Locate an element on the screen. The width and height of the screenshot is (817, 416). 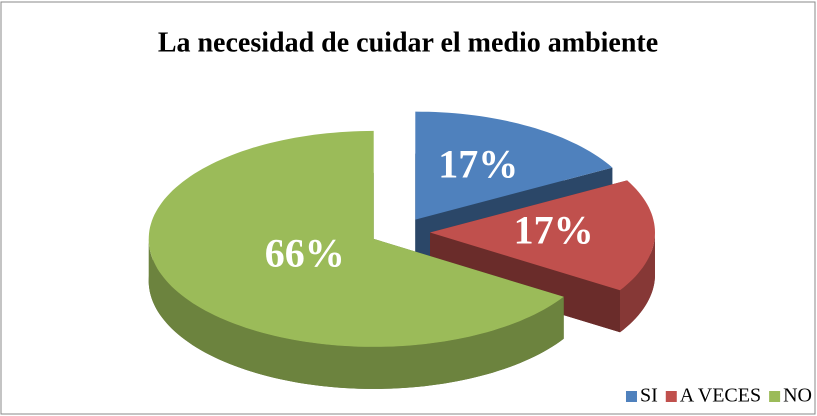
slice-side is located at coordinates (525, 282).